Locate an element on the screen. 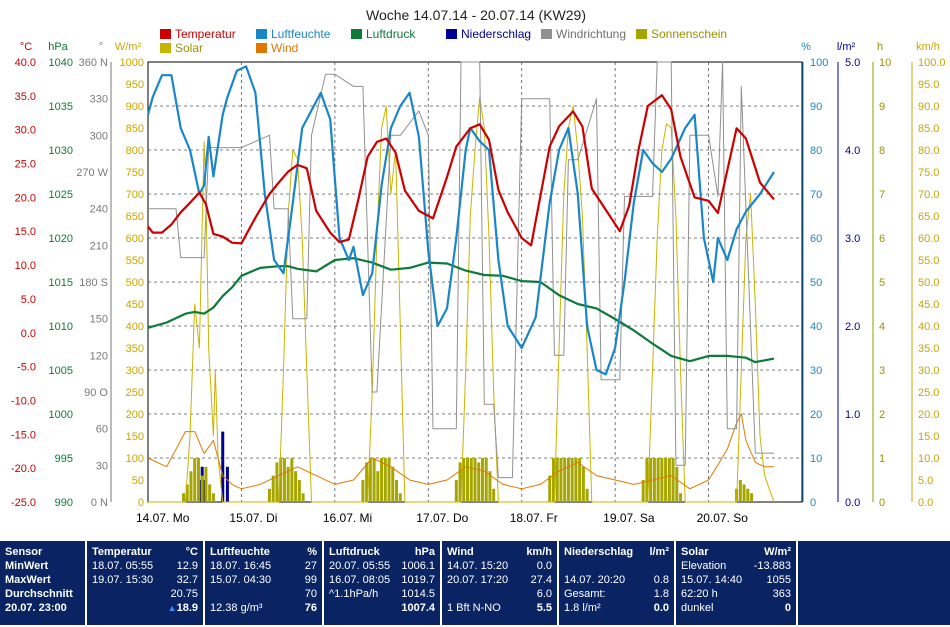 This screenshot has width=950, height=627. temperature-header: Temperatur is located at coordinates (122, 552).